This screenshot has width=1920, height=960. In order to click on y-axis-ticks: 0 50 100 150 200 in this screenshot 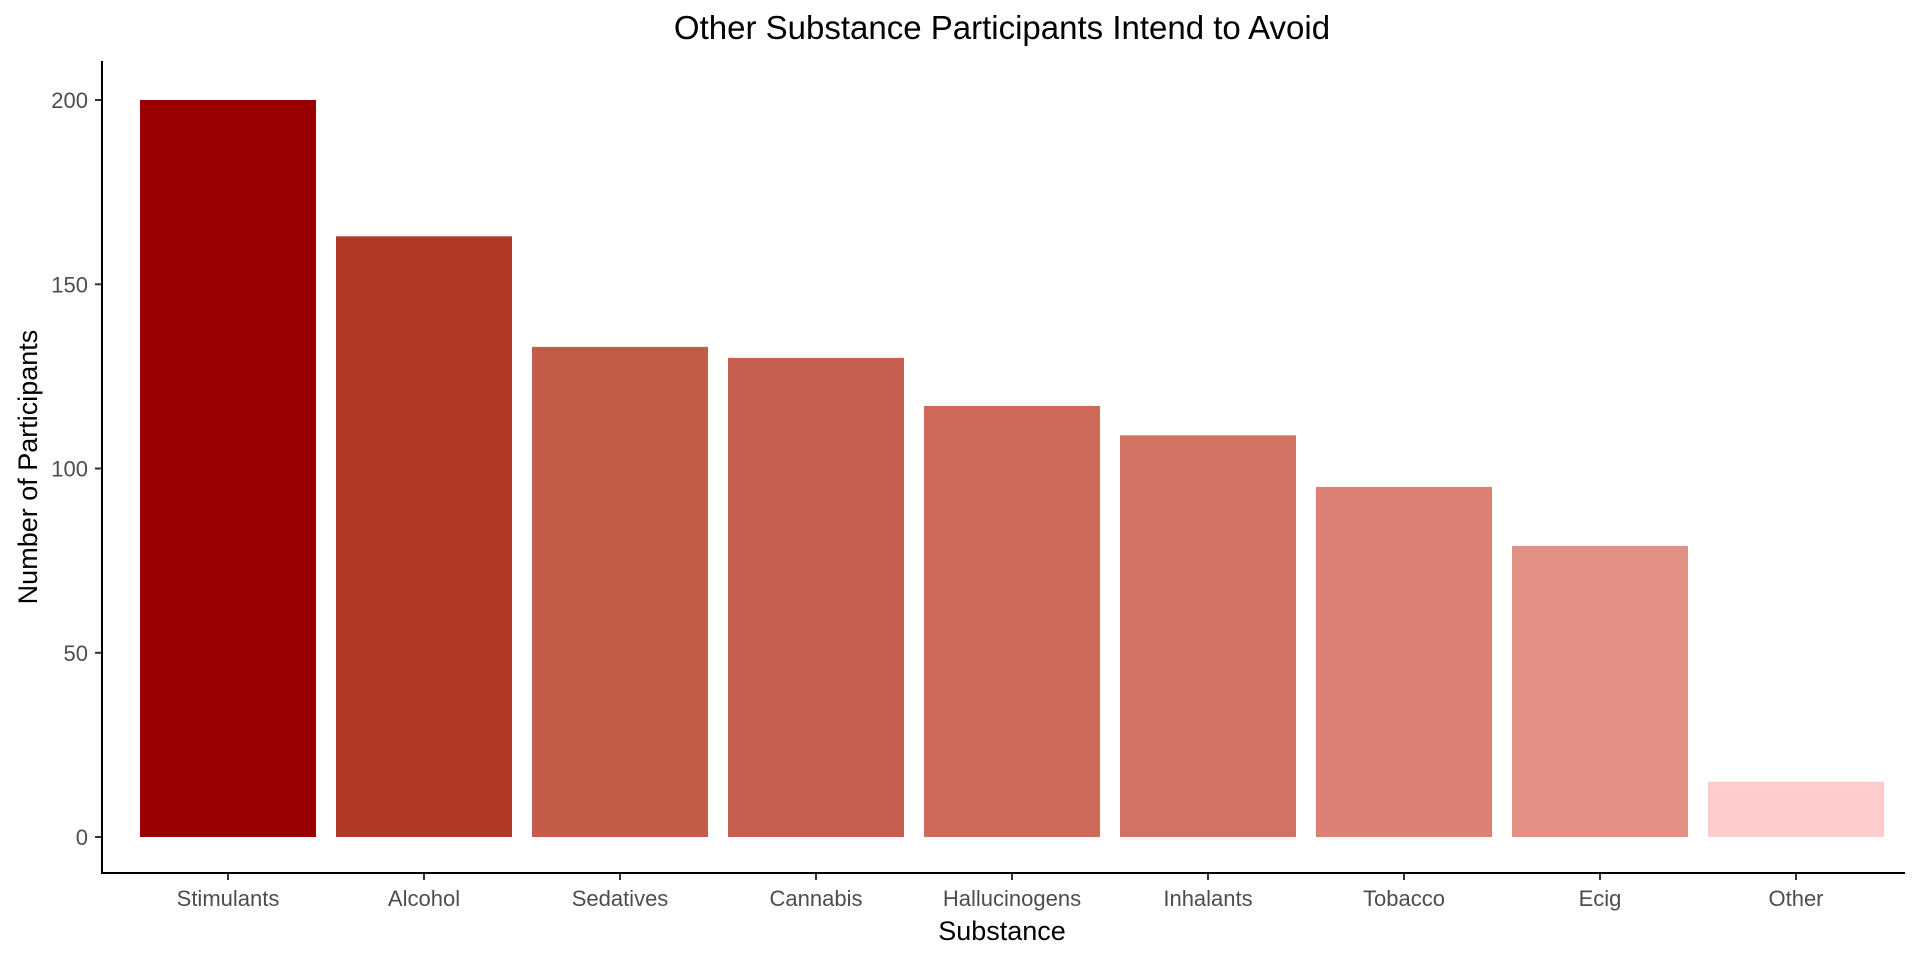, I will do `click(76, 469)`.